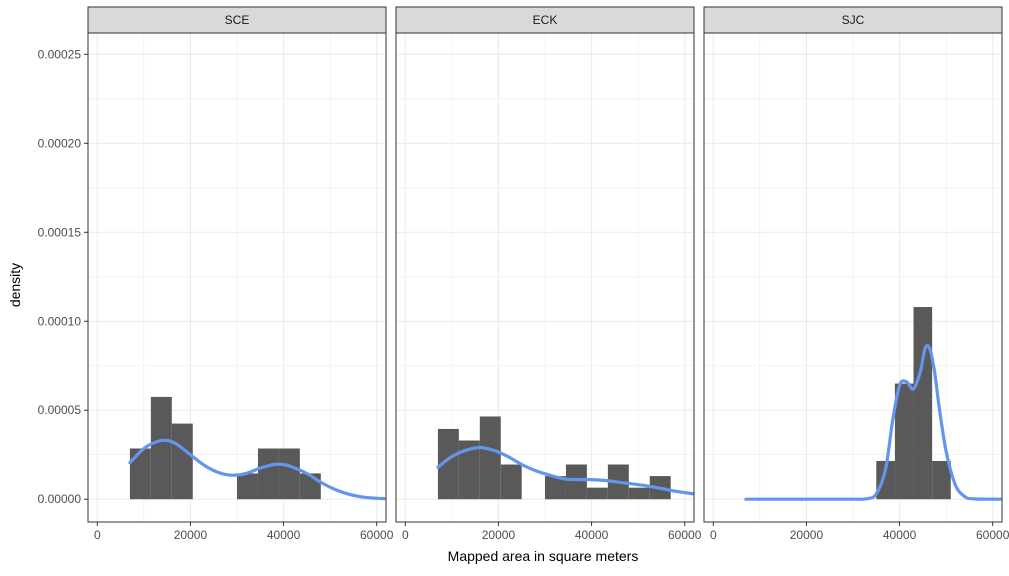 The width and height of the screenshot is (1009, 576). Describe the element at coordinates (60, 410) in the screenshot. I see `y-tick-label: 0.00005` at that location.